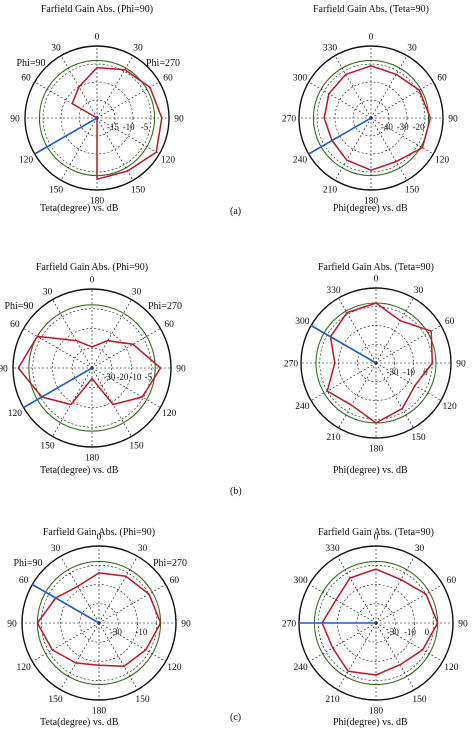  What do you see at coordinates (419, 127) in the screenshot?
I see `radial-tick-label: -20` at bounding box center [419, 127].